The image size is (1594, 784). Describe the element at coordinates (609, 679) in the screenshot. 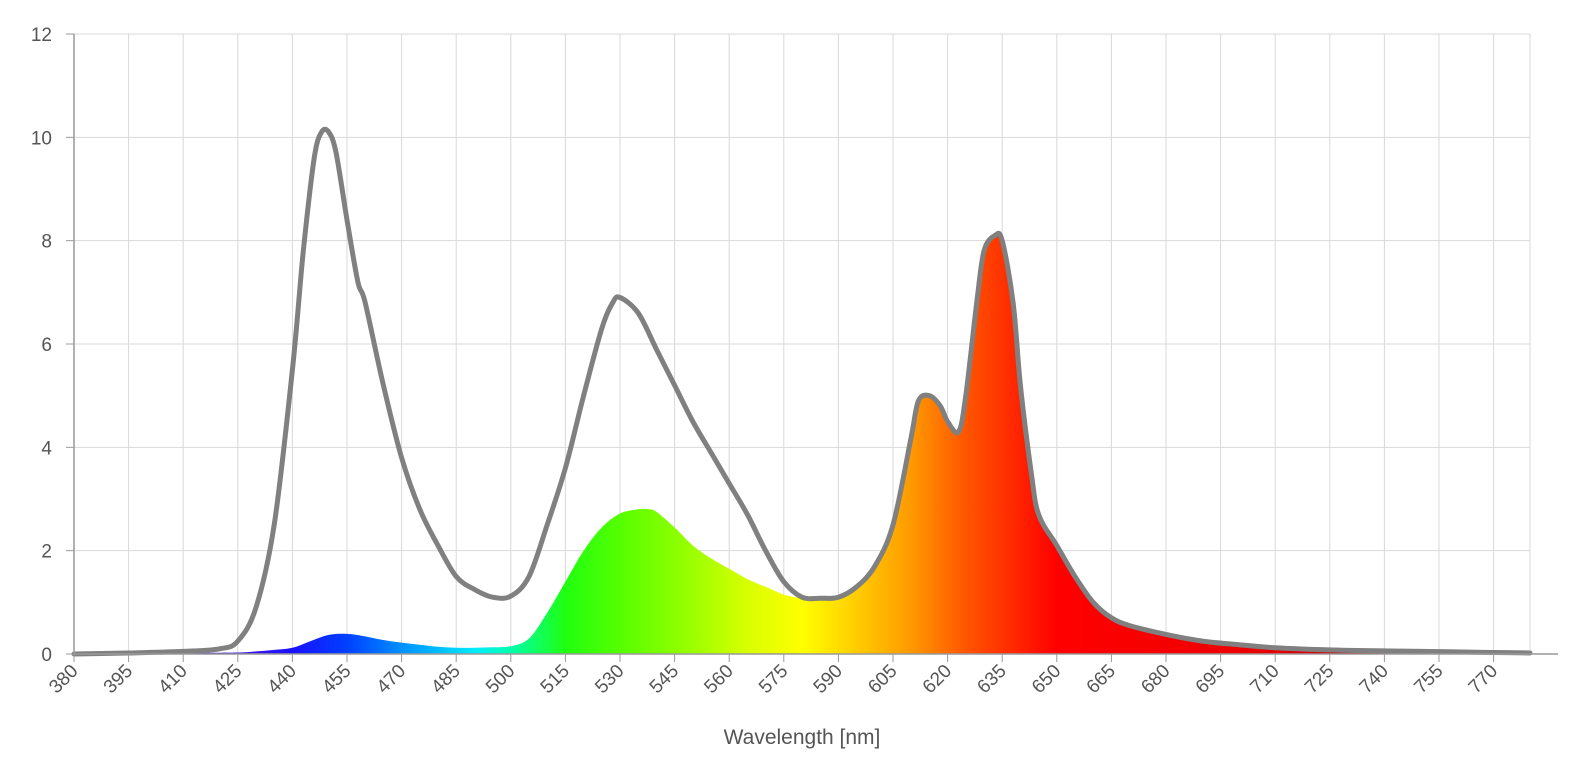

I see `x-tick-label: 530` at that location.